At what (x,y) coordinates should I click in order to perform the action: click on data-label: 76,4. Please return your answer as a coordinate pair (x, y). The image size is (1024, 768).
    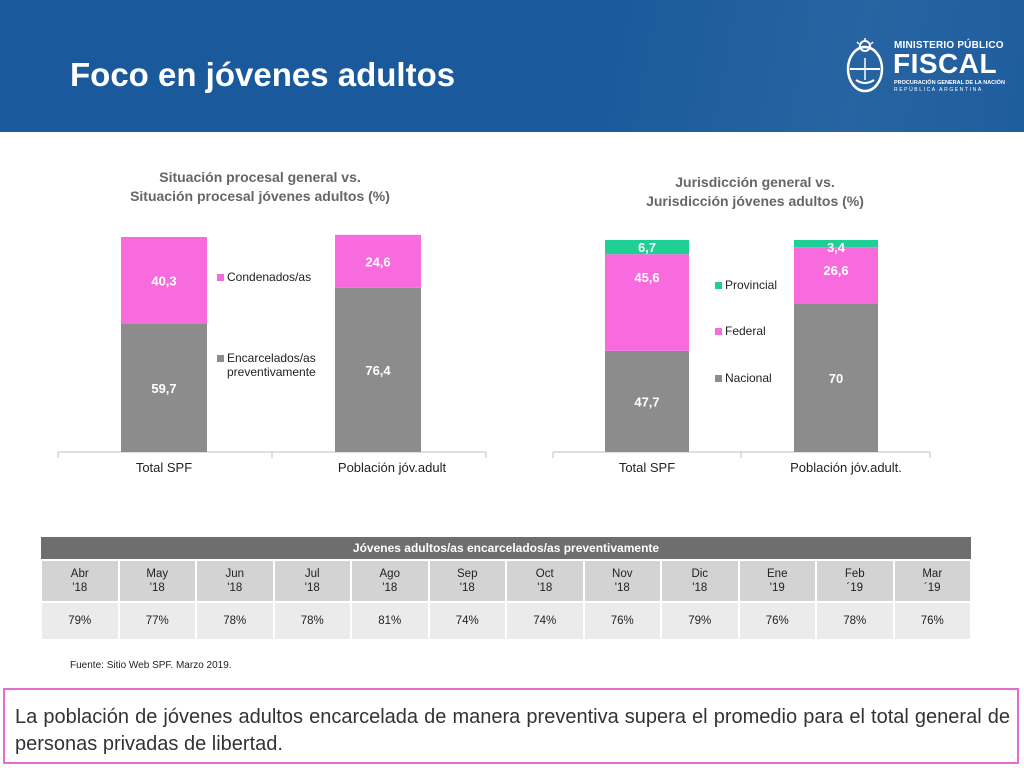
    Looking at the image, I should click on (378, 370).